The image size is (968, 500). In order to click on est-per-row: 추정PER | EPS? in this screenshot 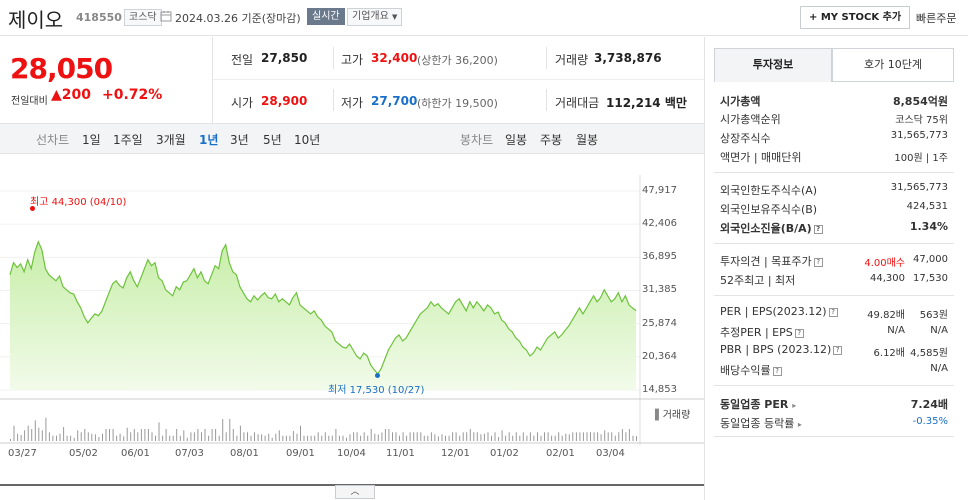, I will do `click(762, 332)`.